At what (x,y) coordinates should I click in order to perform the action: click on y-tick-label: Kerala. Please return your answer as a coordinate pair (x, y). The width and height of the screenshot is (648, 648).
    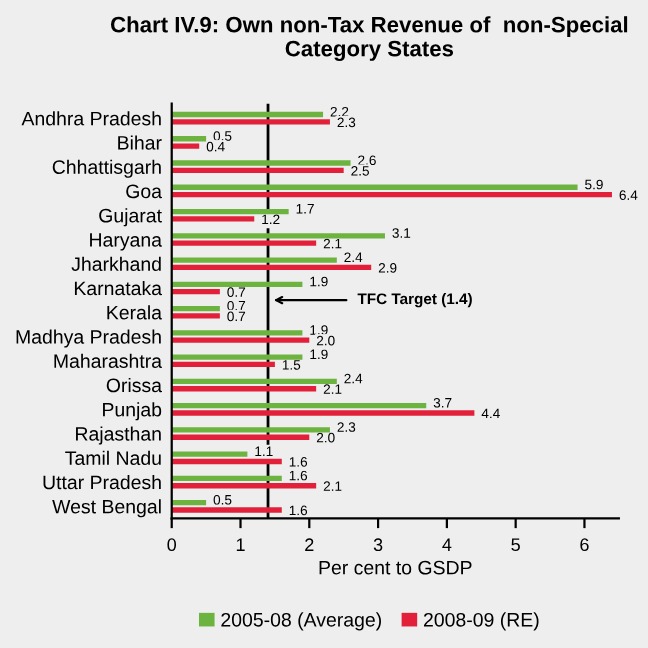
    Looking at the image, I should click on (134, 312).